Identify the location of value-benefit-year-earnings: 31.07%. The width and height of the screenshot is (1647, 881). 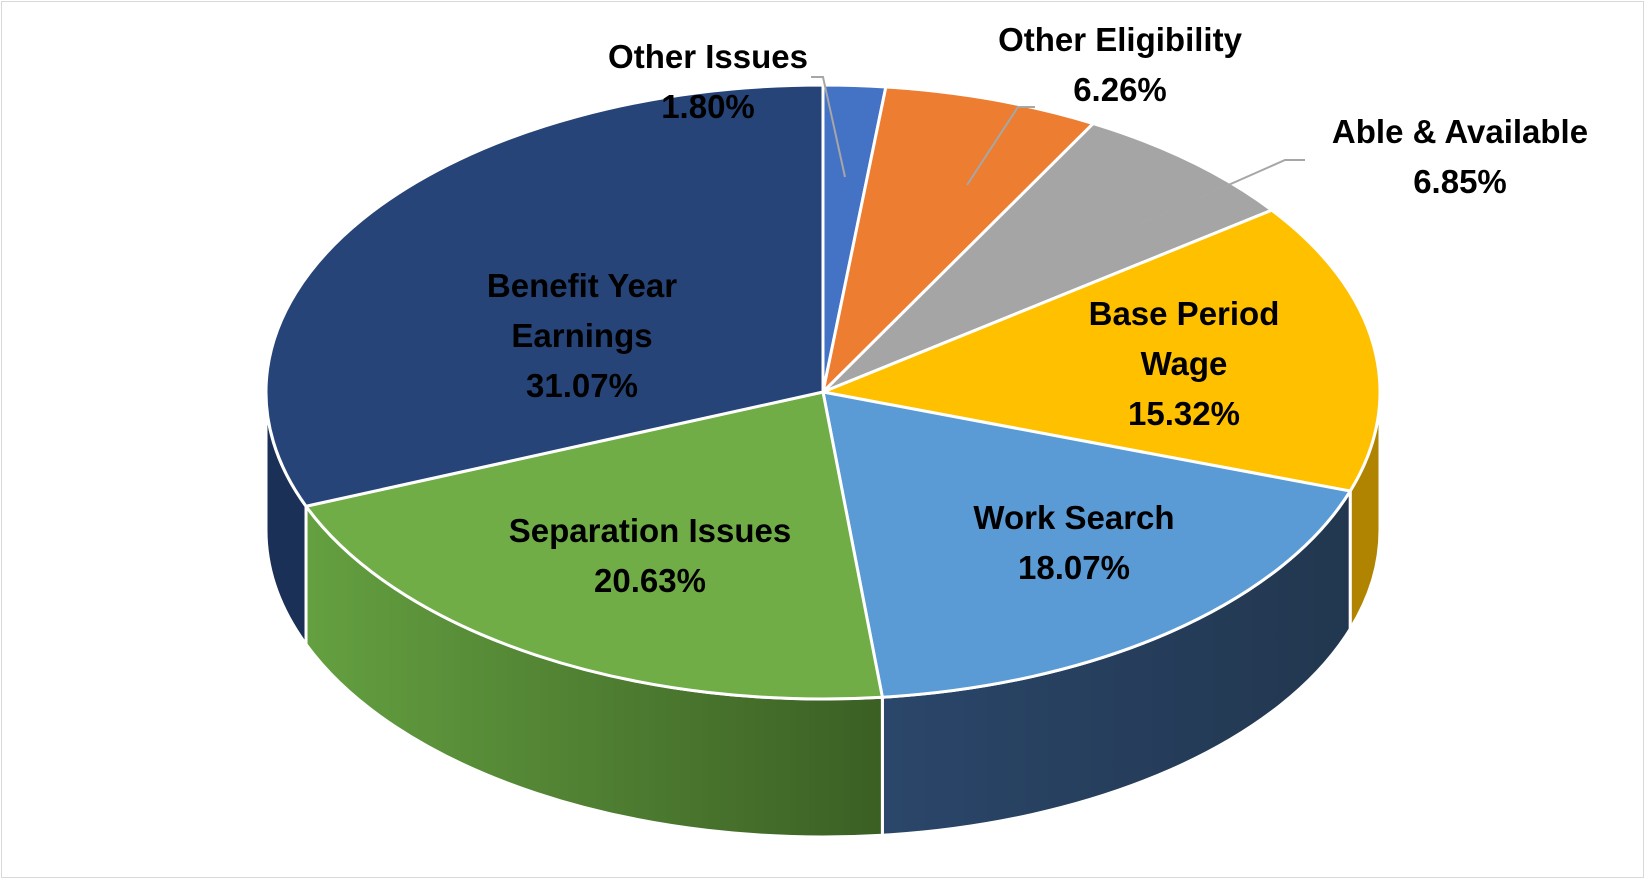
(582, 385).